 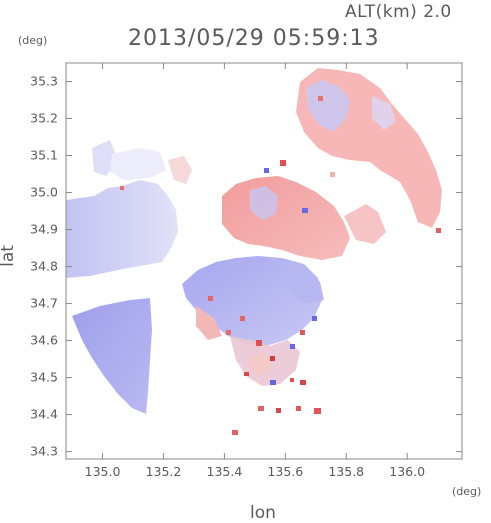 What do you see at coordinates (164, 471) in the screenshot?
I see `x-tick-label: 135.2` at bounding box center [164, 471].